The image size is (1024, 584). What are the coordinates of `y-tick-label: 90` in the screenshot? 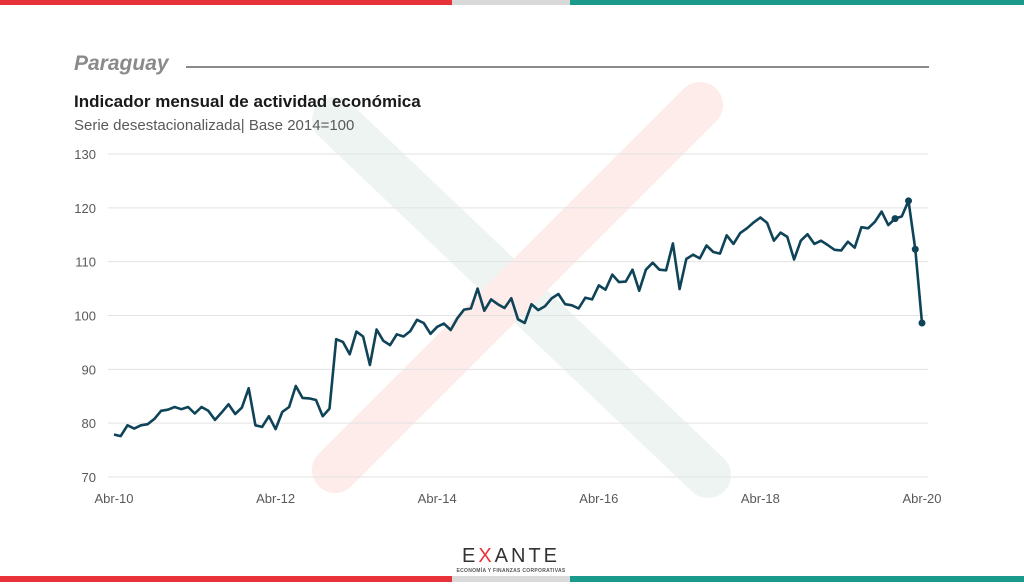 It's located at (89, 369).